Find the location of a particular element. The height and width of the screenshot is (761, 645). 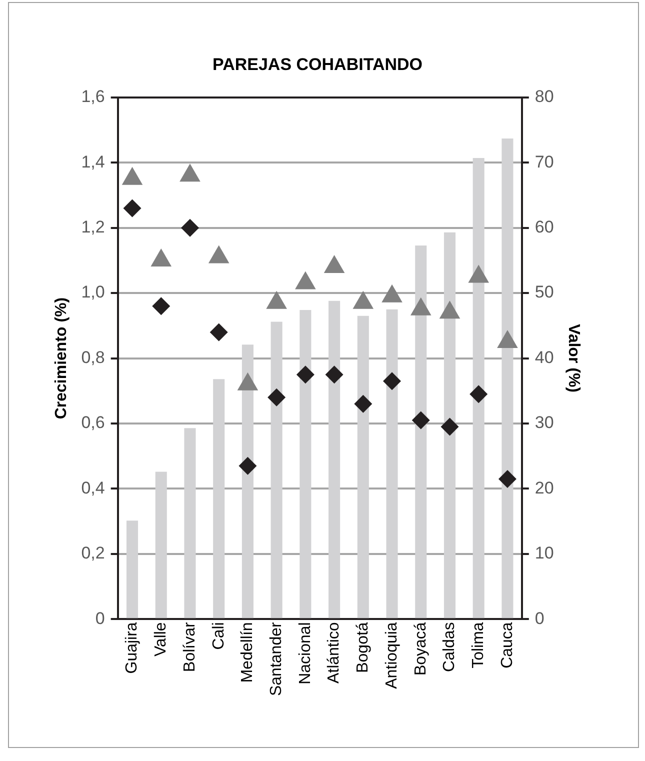

y-tick-label: 0,2 is located at coordinates (93, 553).